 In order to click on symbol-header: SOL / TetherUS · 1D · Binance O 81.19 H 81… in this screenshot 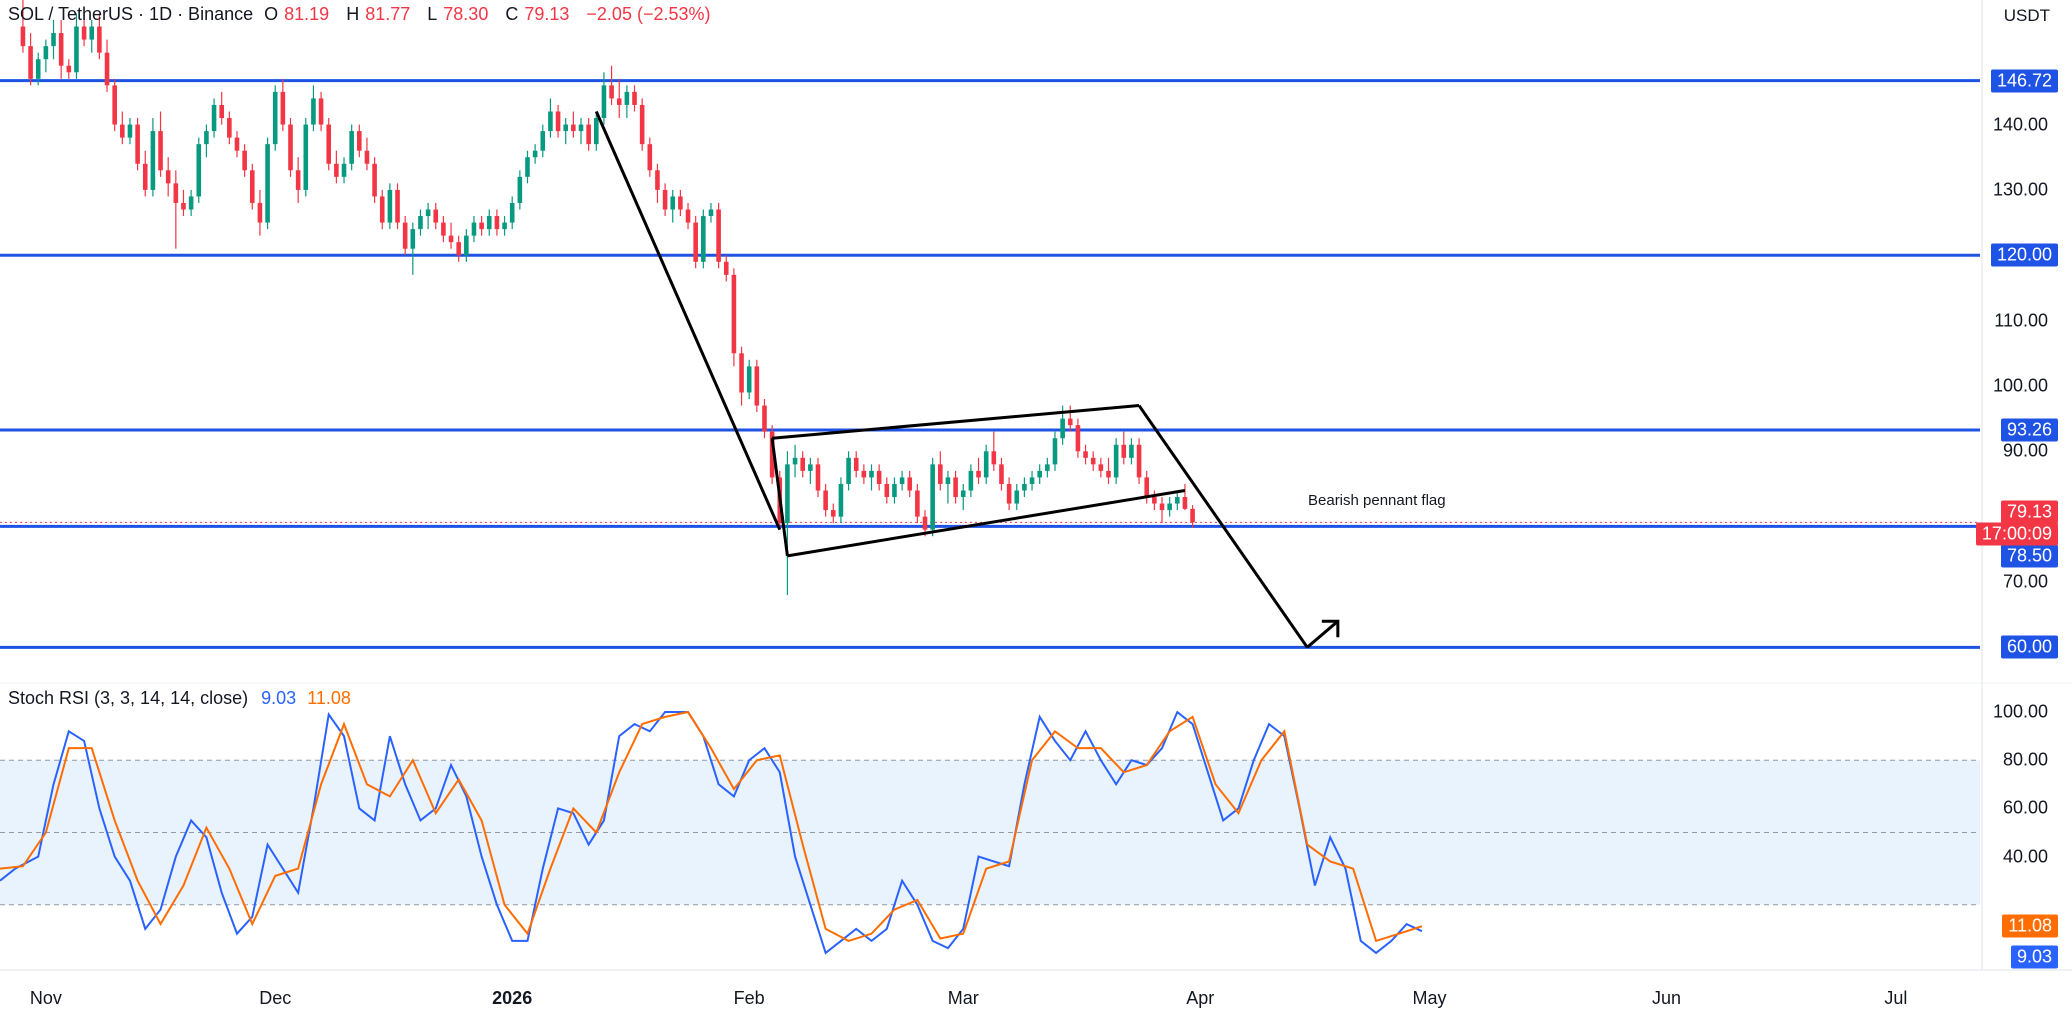, I will do `click(362, 14)`.